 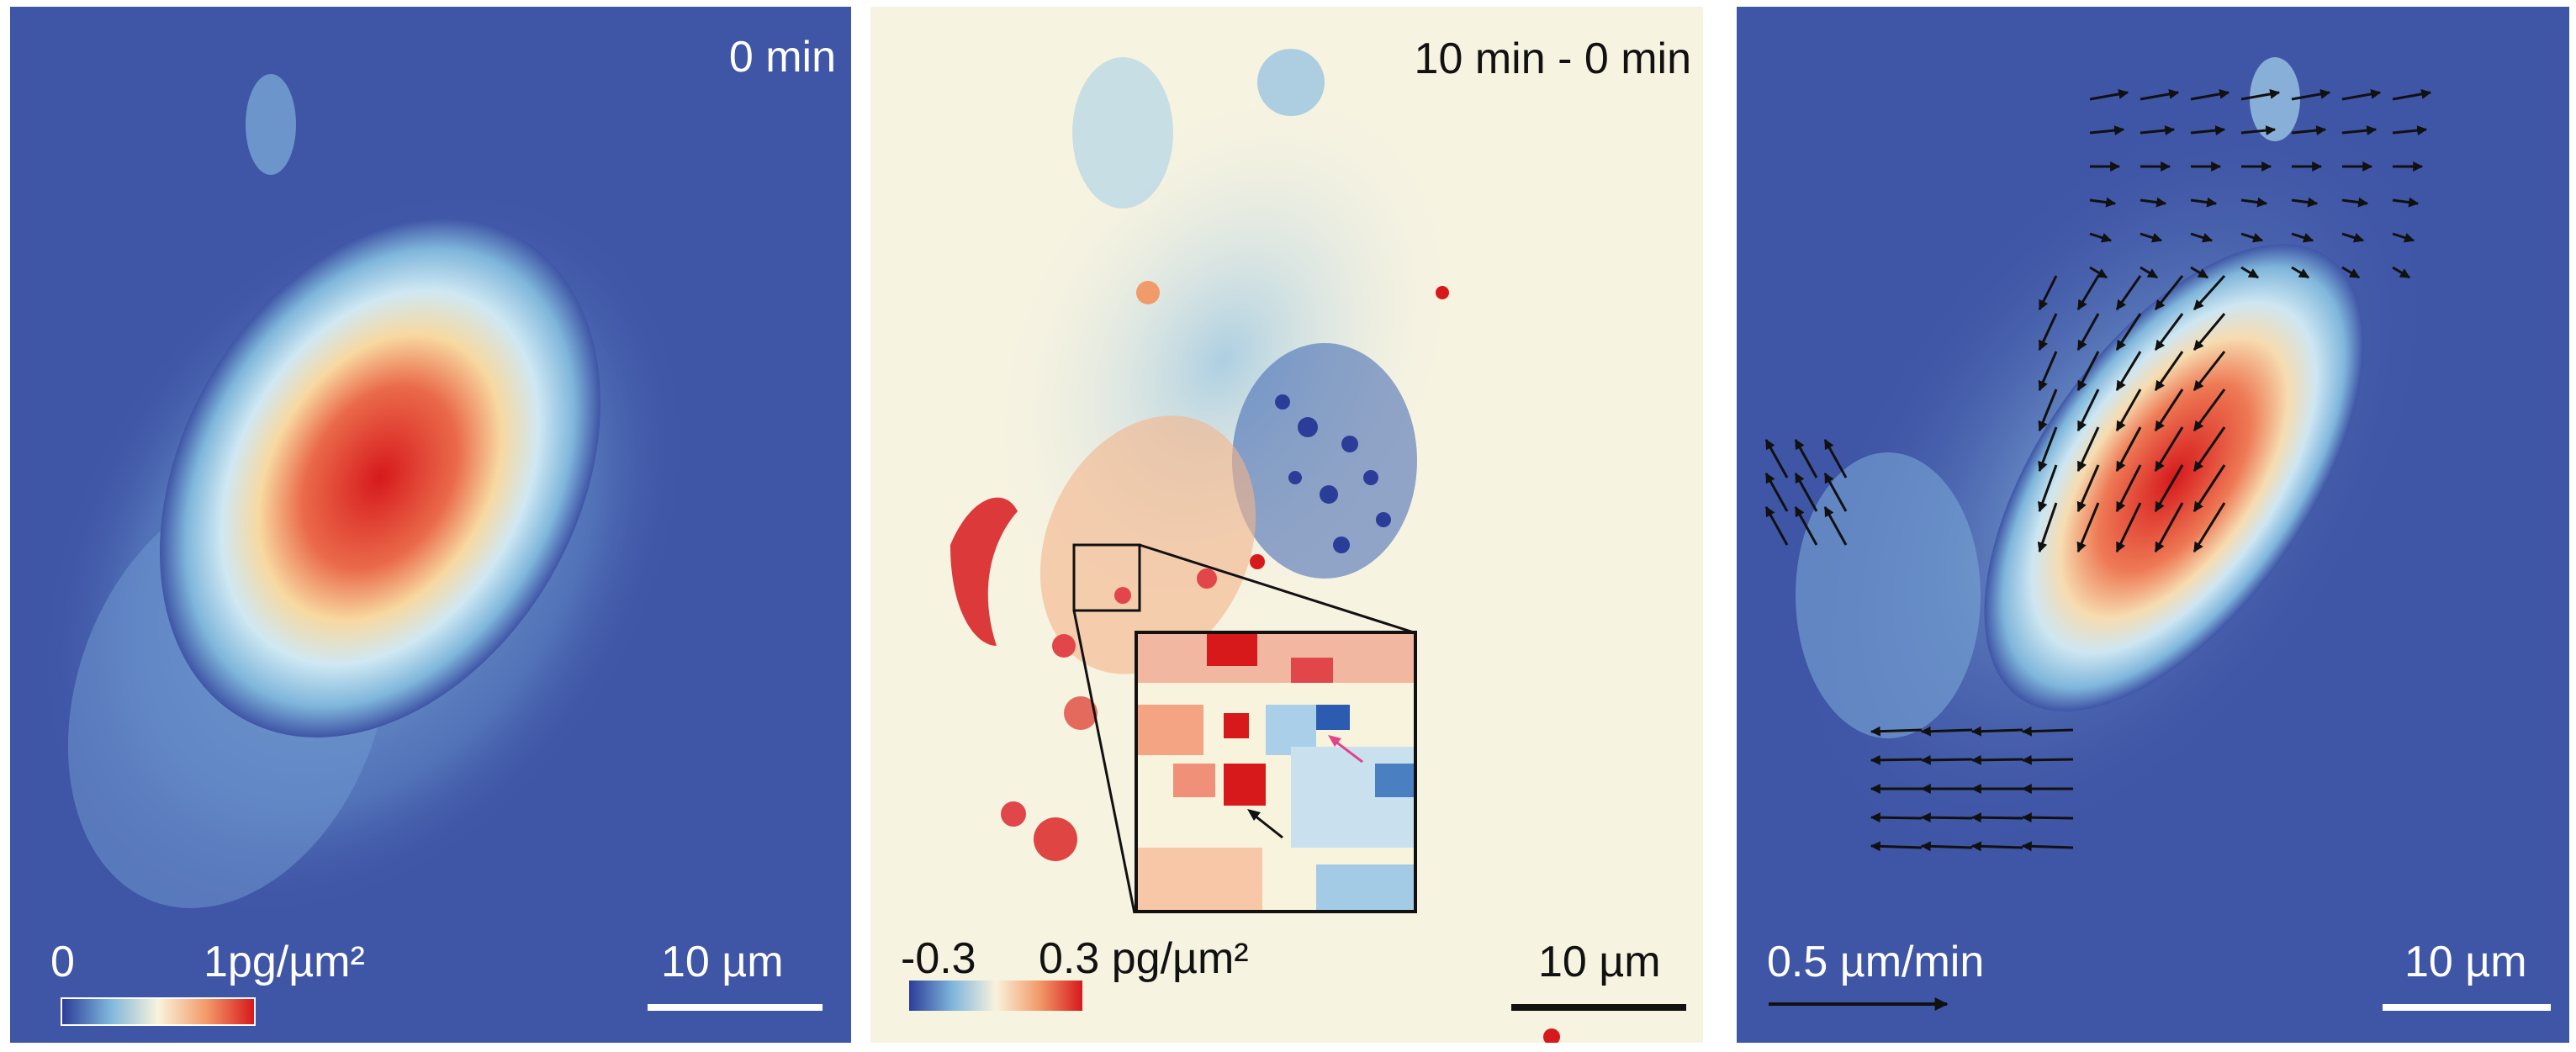 What do you see at coordinates (1277, 588) in the screenshot?
I see `zoom-connector-top` at bounding box center [1277, 588].